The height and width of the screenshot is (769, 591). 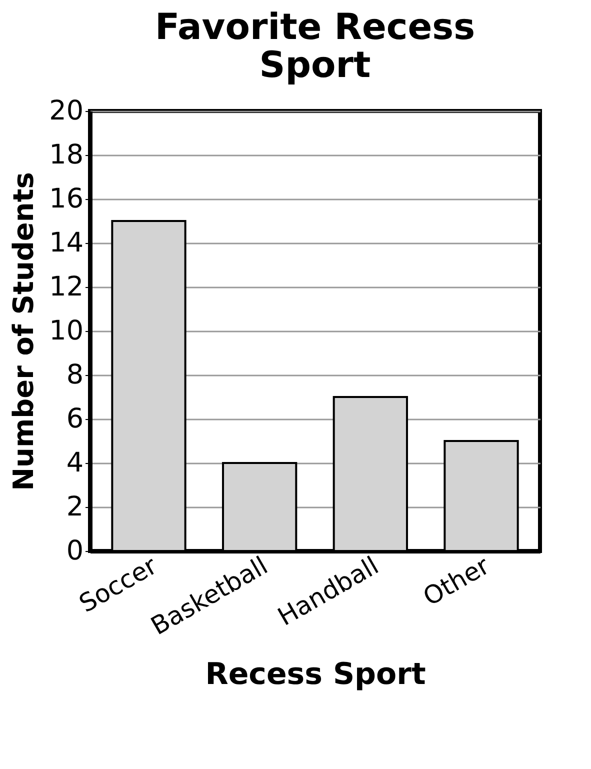 I want to click on y-tick-label: 16, so click(x=66, y=199).